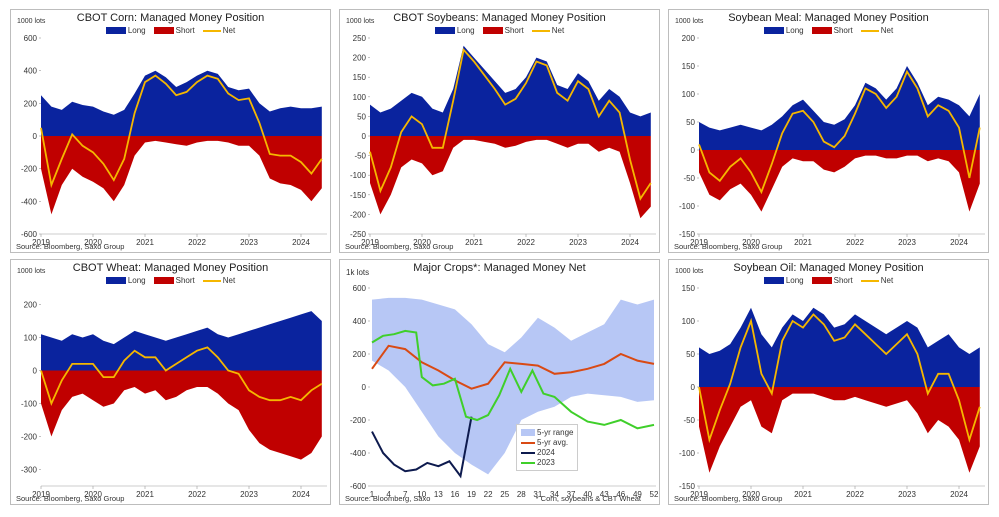 The height and width of the screenshot is (517, 999). I want to click on y-tick-label: -100, so click(687, 453).